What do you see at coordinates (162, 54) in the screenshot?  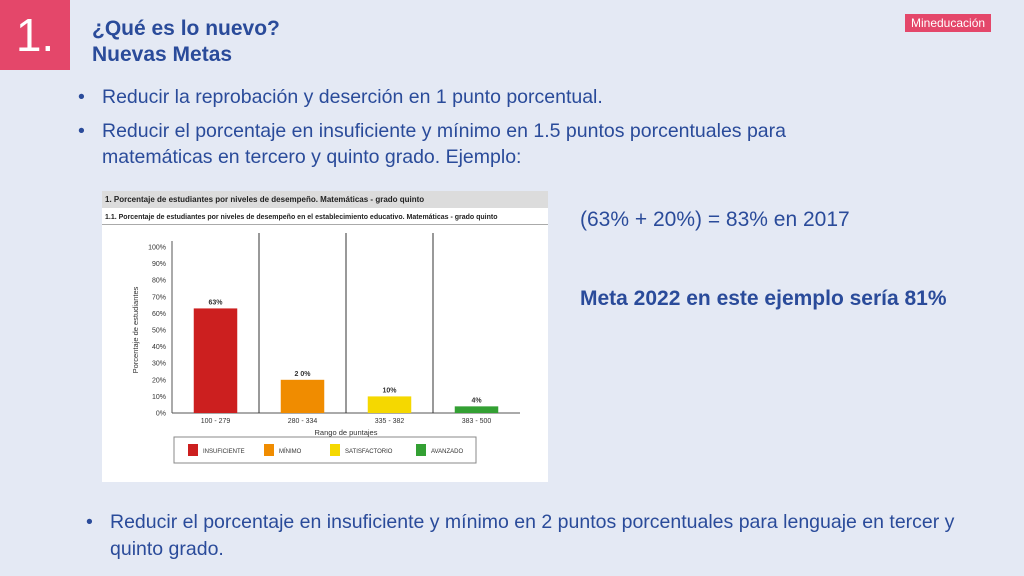 I see `title-line-2: Nuevas Metas` at bounding box center [162, 54].